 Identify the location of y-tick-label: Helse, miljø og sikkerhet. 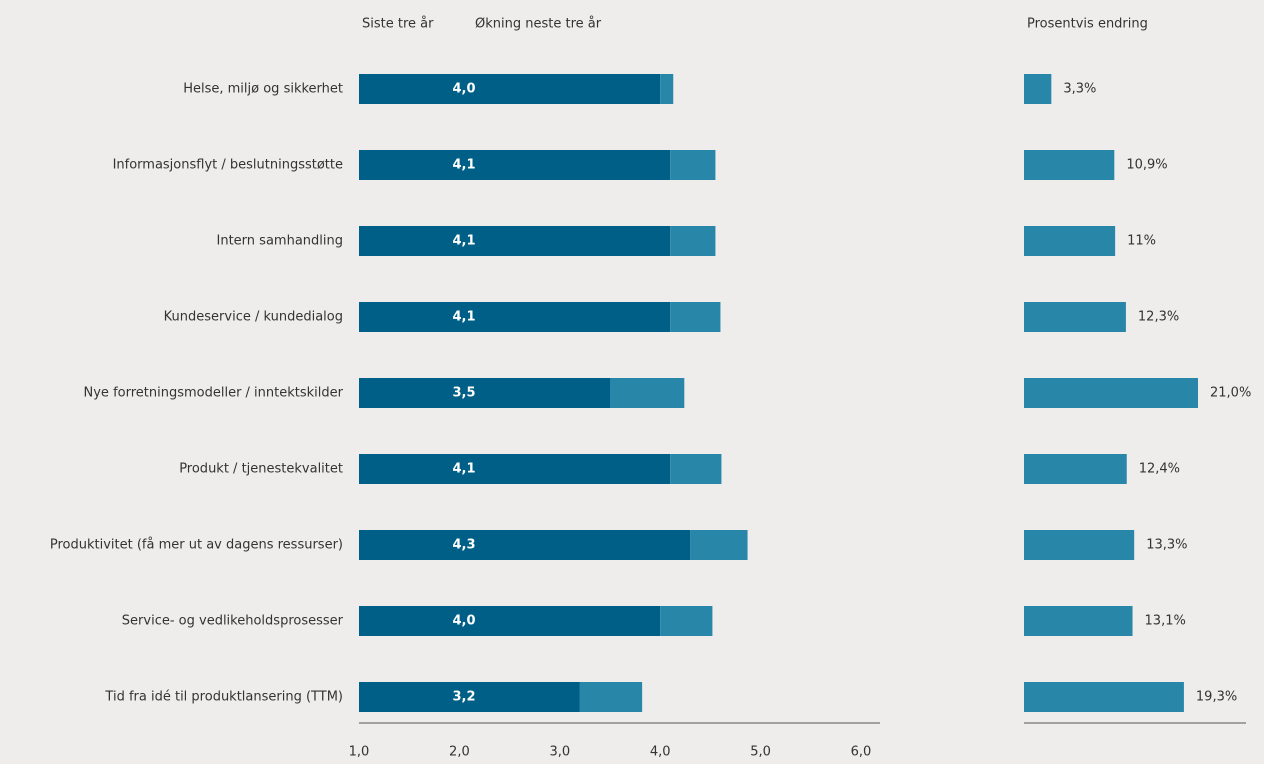
(263, 89).